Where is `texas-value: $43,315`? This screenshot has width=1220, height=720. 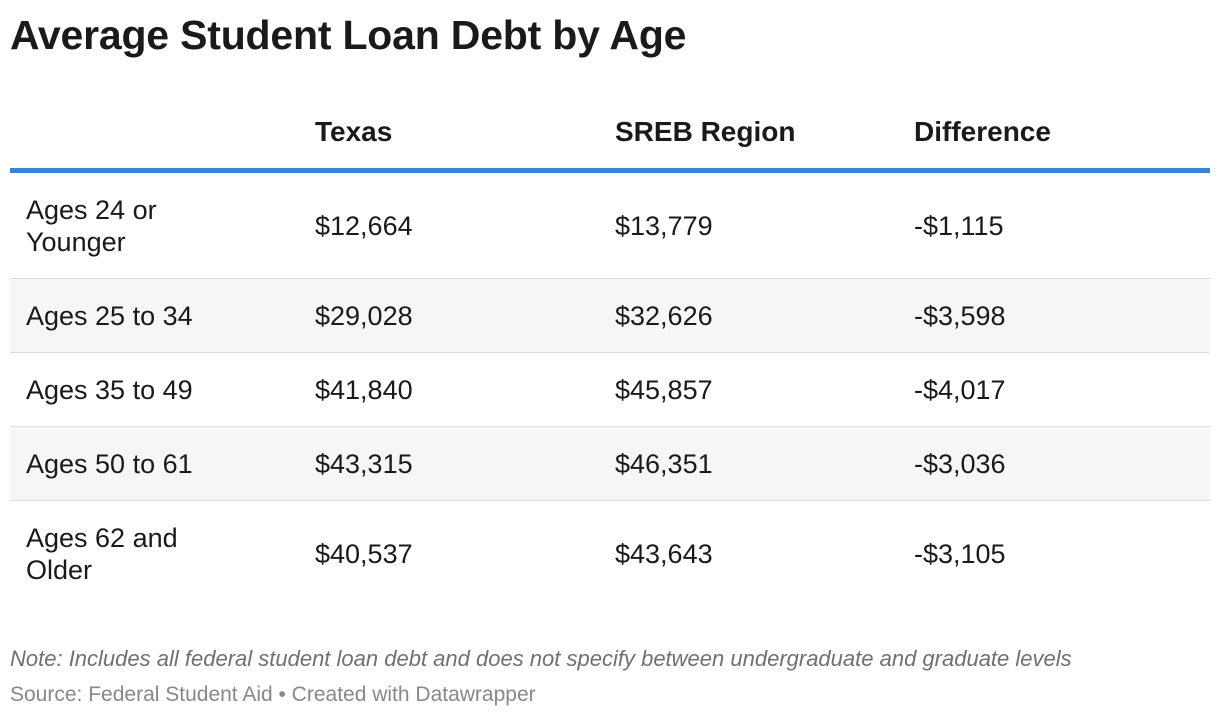 texas-value: $43,315 is located at coordinates (364, 463).